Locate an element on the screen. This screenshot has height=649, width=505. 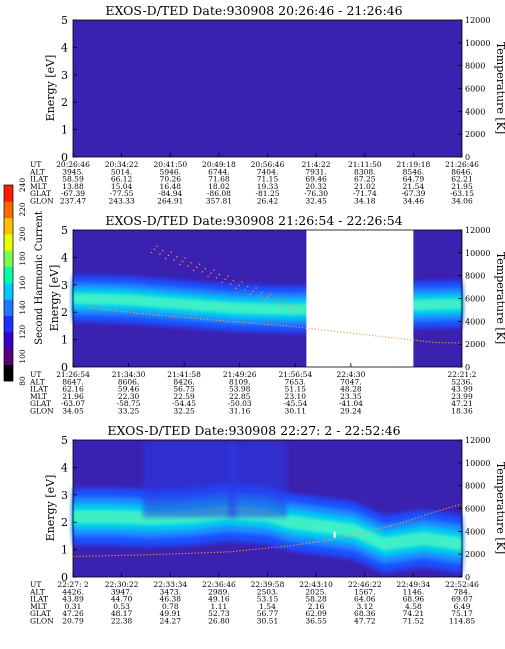
table-cell: 49.91 is located at coordinates (170, 613).